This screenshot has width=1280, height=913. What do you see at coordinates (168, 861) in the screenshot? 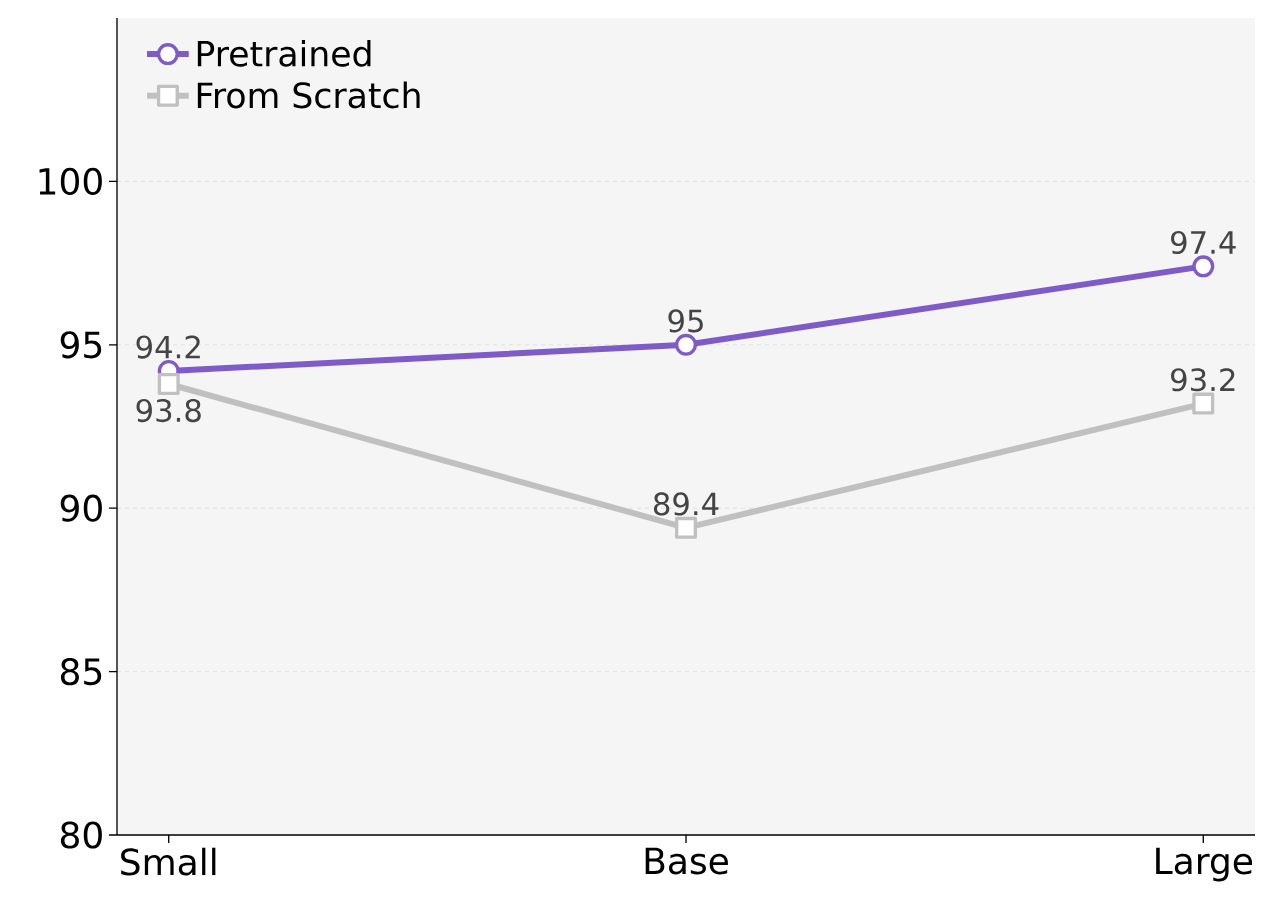
I see `x-tick-label: Small` at bounding box center [168, 861].